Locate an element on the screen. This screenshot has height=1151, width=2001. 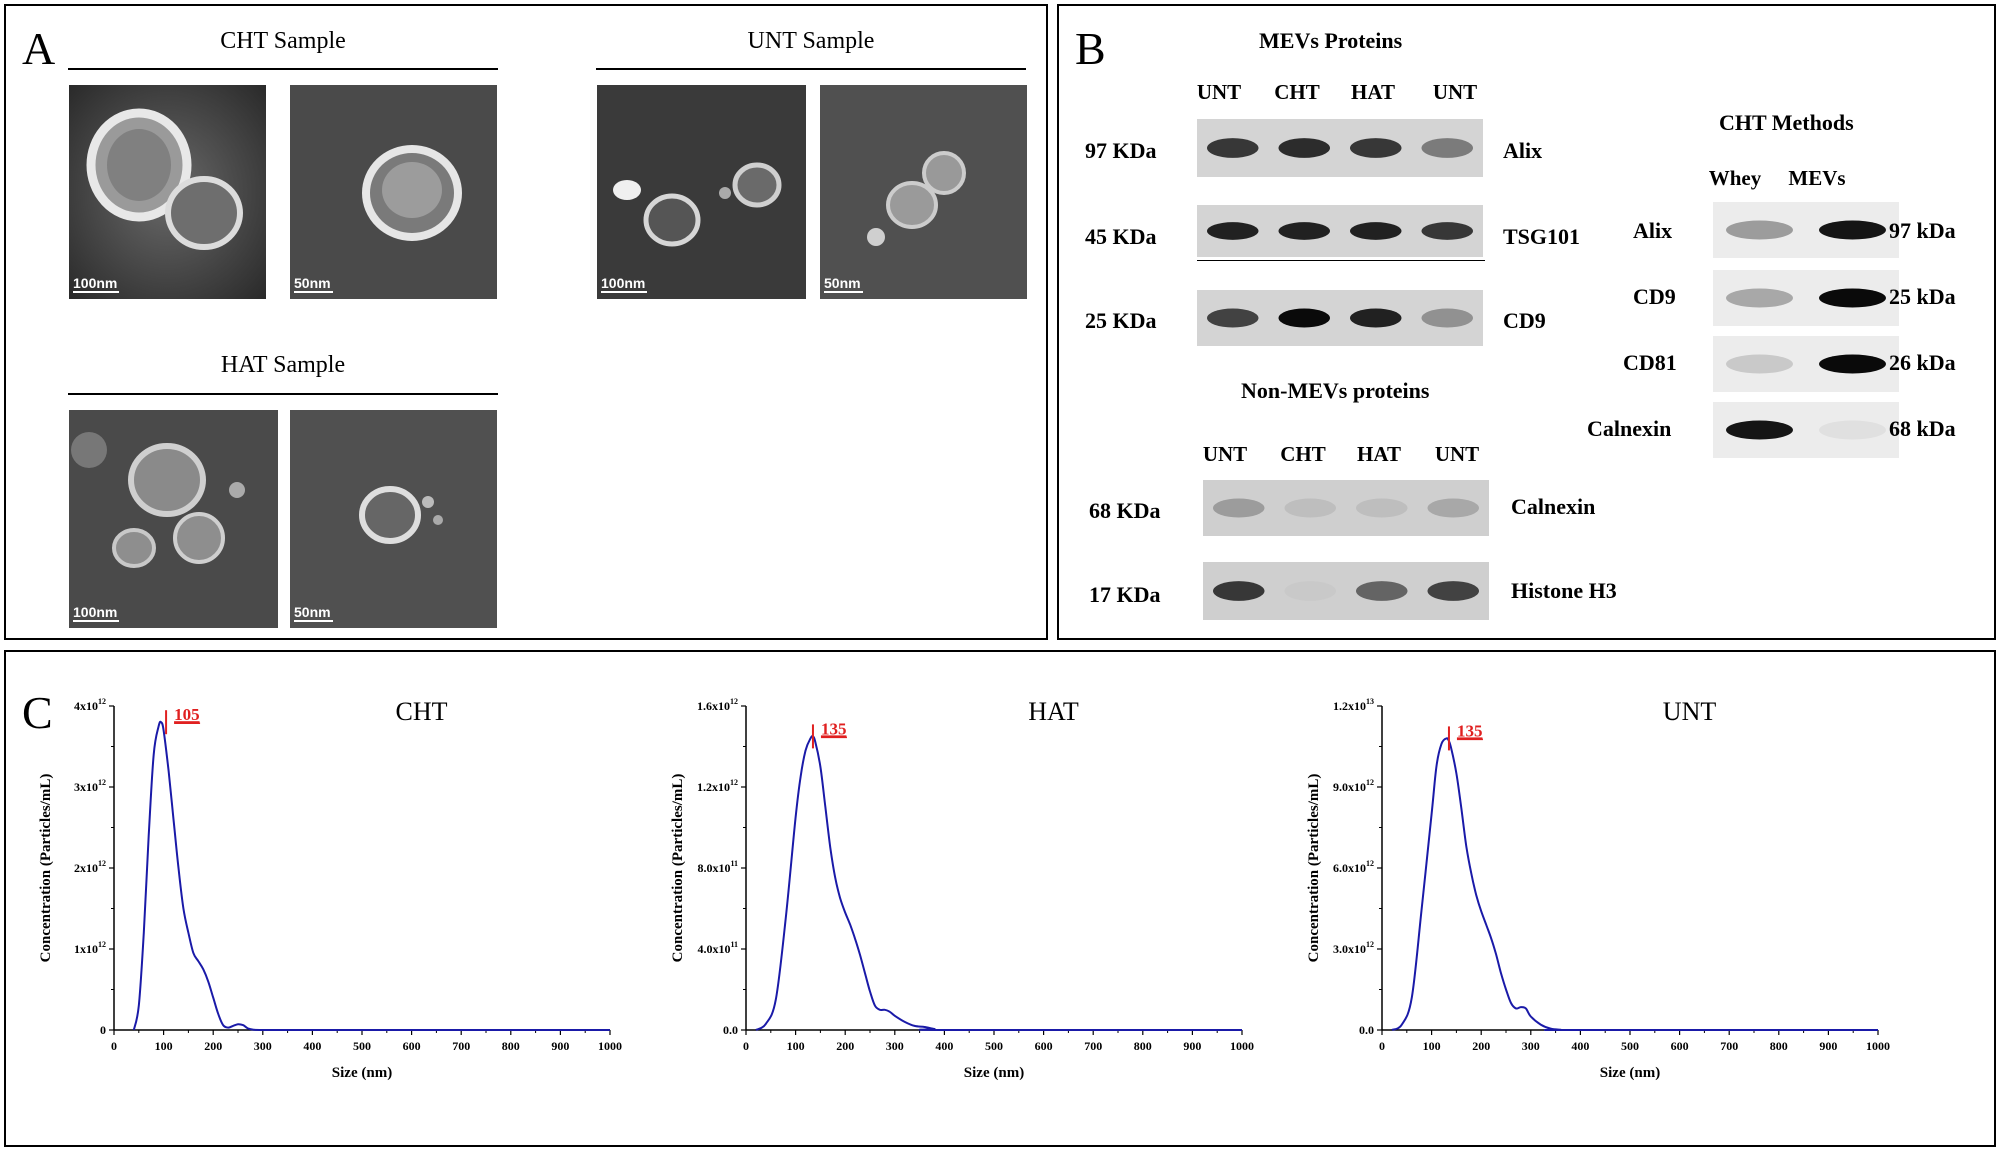
cht-sample-title: CHT Sample is located at coordinates (283, 41).